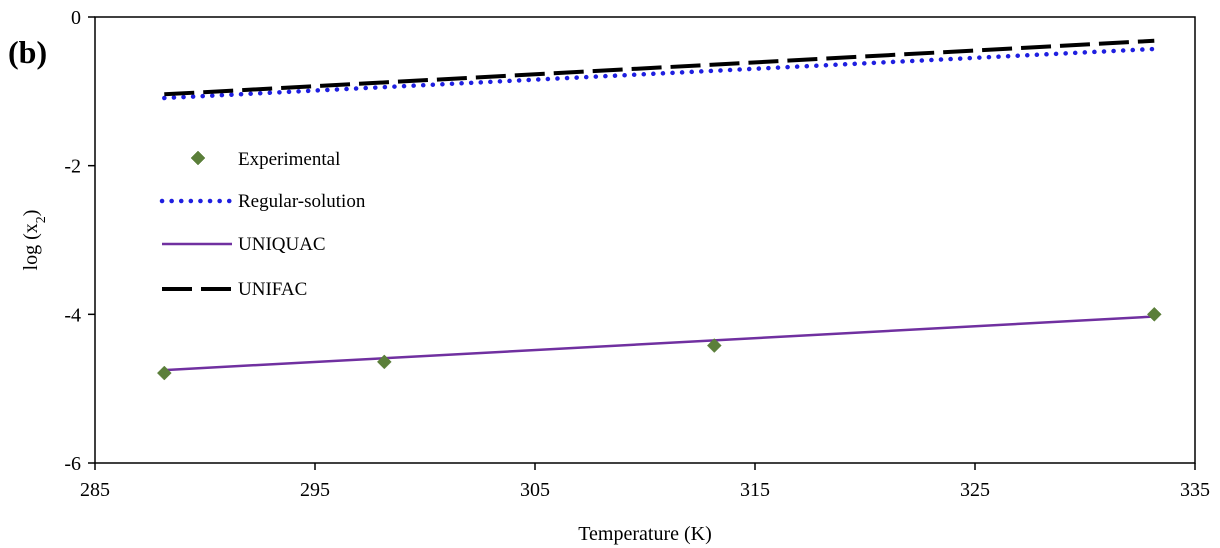 This screenshot has width=1220, height=548. I want to click on y-axis-title-subscript: 2, so click(41, 219).